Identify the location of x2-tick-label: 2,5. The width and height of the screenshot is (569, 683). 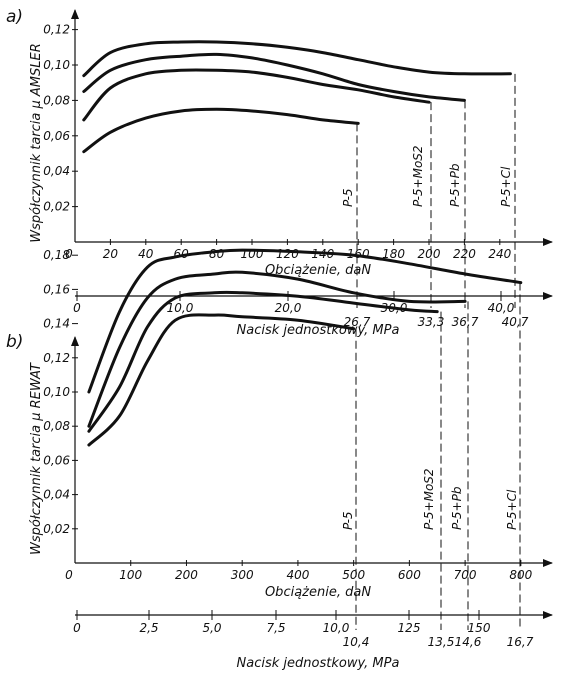
(148, 628).